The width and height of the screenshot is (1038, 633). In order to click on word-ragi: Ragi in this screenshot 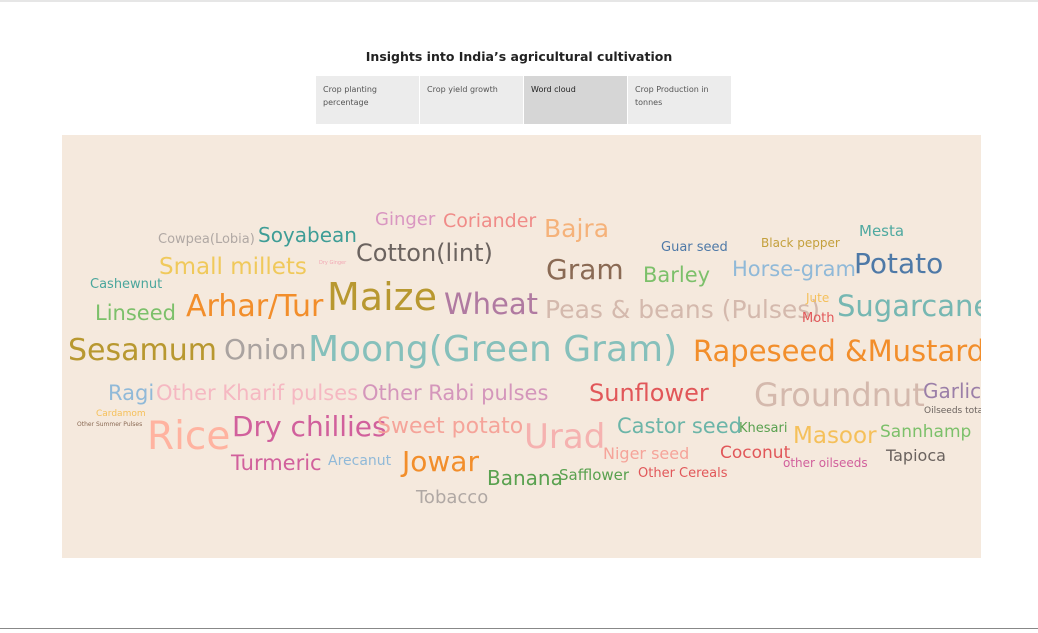, I will do `click(131, 393)`.